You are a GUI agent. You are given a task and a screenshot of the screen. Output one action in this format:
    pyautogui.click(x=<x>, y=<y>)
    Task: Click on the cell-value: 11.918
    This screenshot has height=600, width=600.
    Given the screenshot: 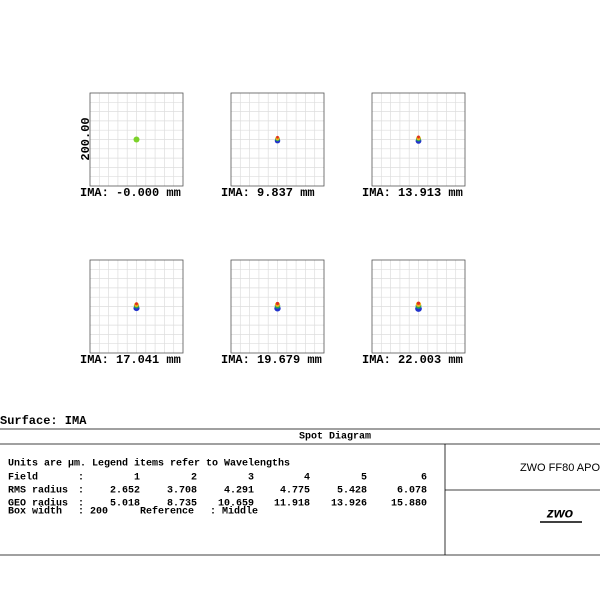 What is the action you would take?
    pyautogui.click(x=292, y=504)
    